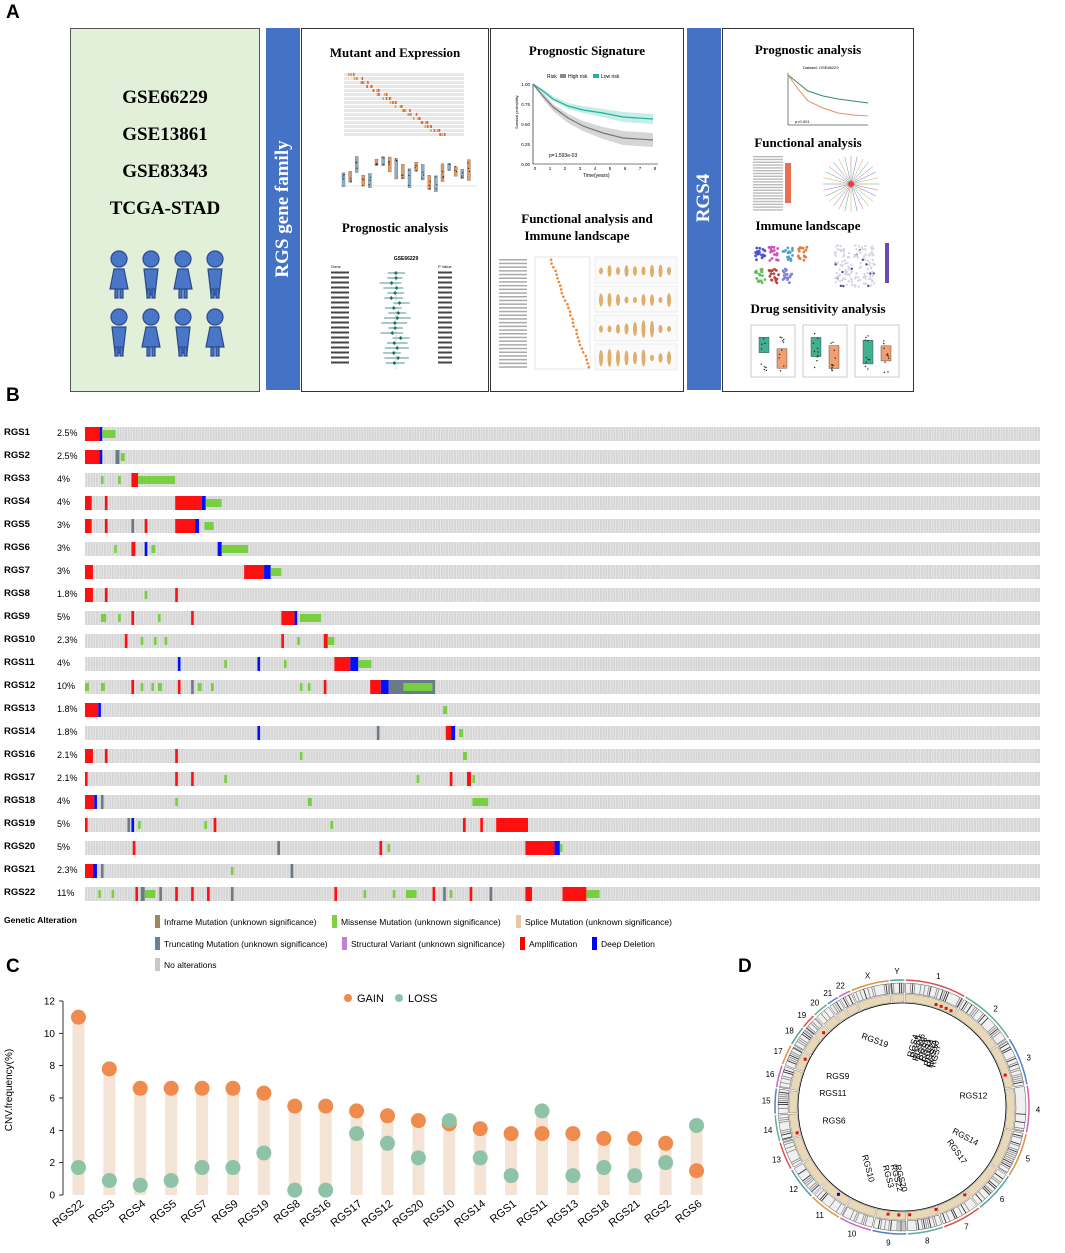 This screenshot has width=1065, height=1253. What do you see at coordinates (525, 144) in the screenshot?
I see `km-ytick: 0.25` at bounding box center [525, 144].